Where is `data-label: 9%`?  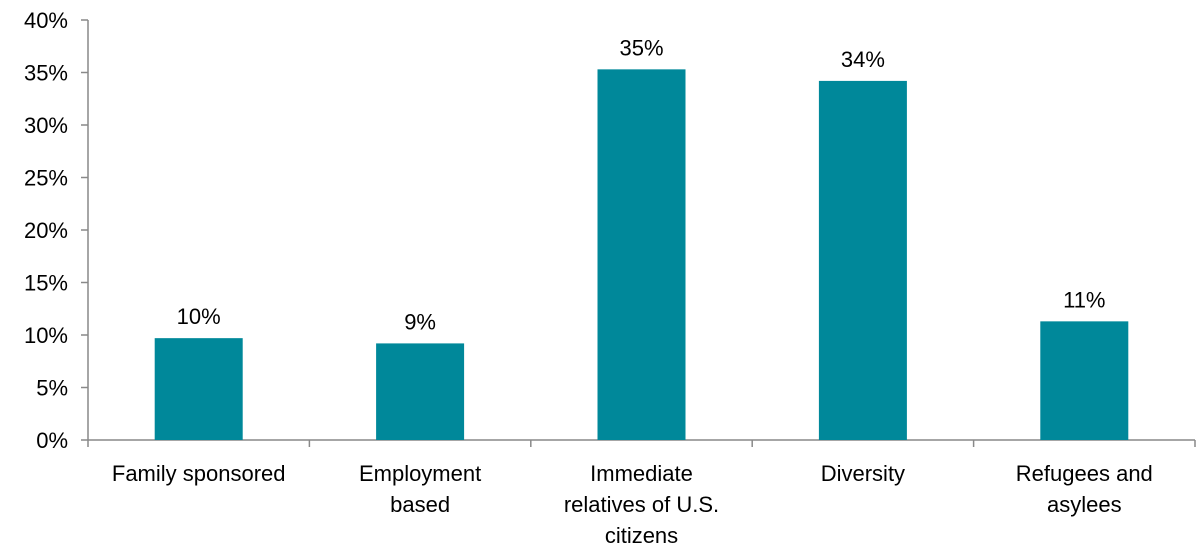 data-label: 9% is located at coordinates (420, 321).